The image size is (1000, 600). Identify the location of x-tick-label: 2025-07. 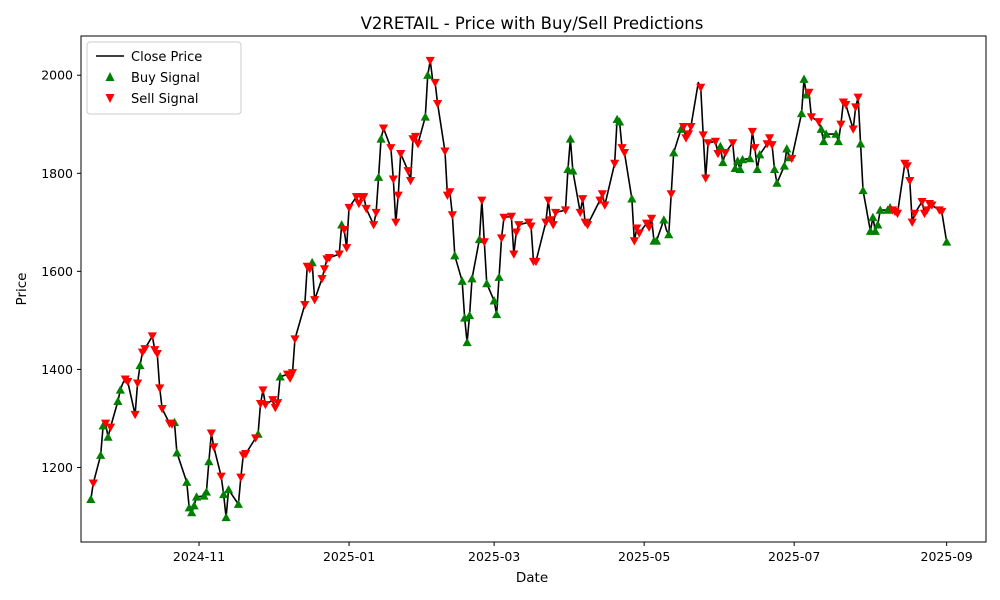
(794, 556).